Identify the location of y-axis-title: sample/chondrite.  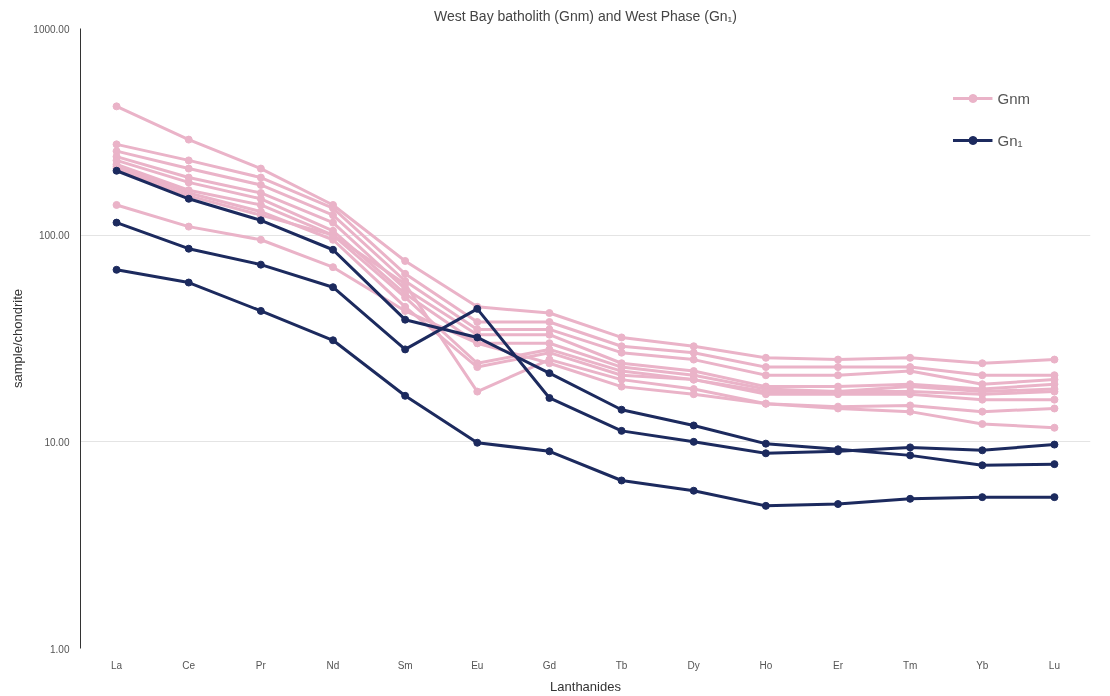
(18, 338).